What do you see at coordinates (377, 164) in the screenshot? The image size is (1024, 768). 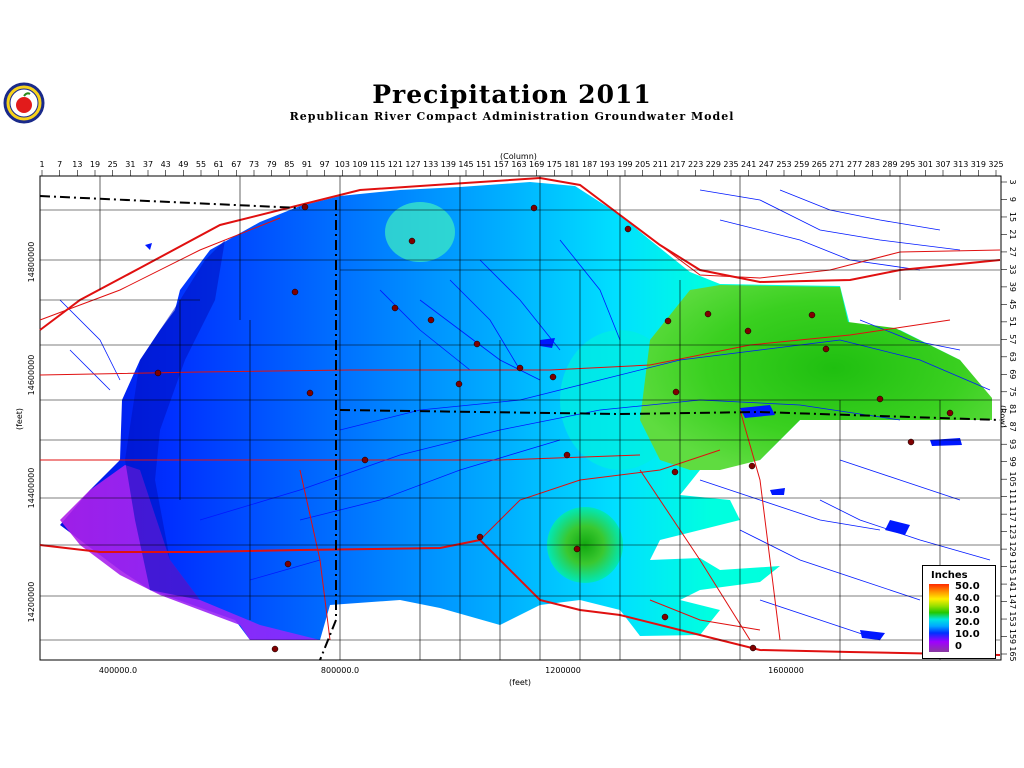 I see `column-tick-label: 115` at bounding box center [377, 164].